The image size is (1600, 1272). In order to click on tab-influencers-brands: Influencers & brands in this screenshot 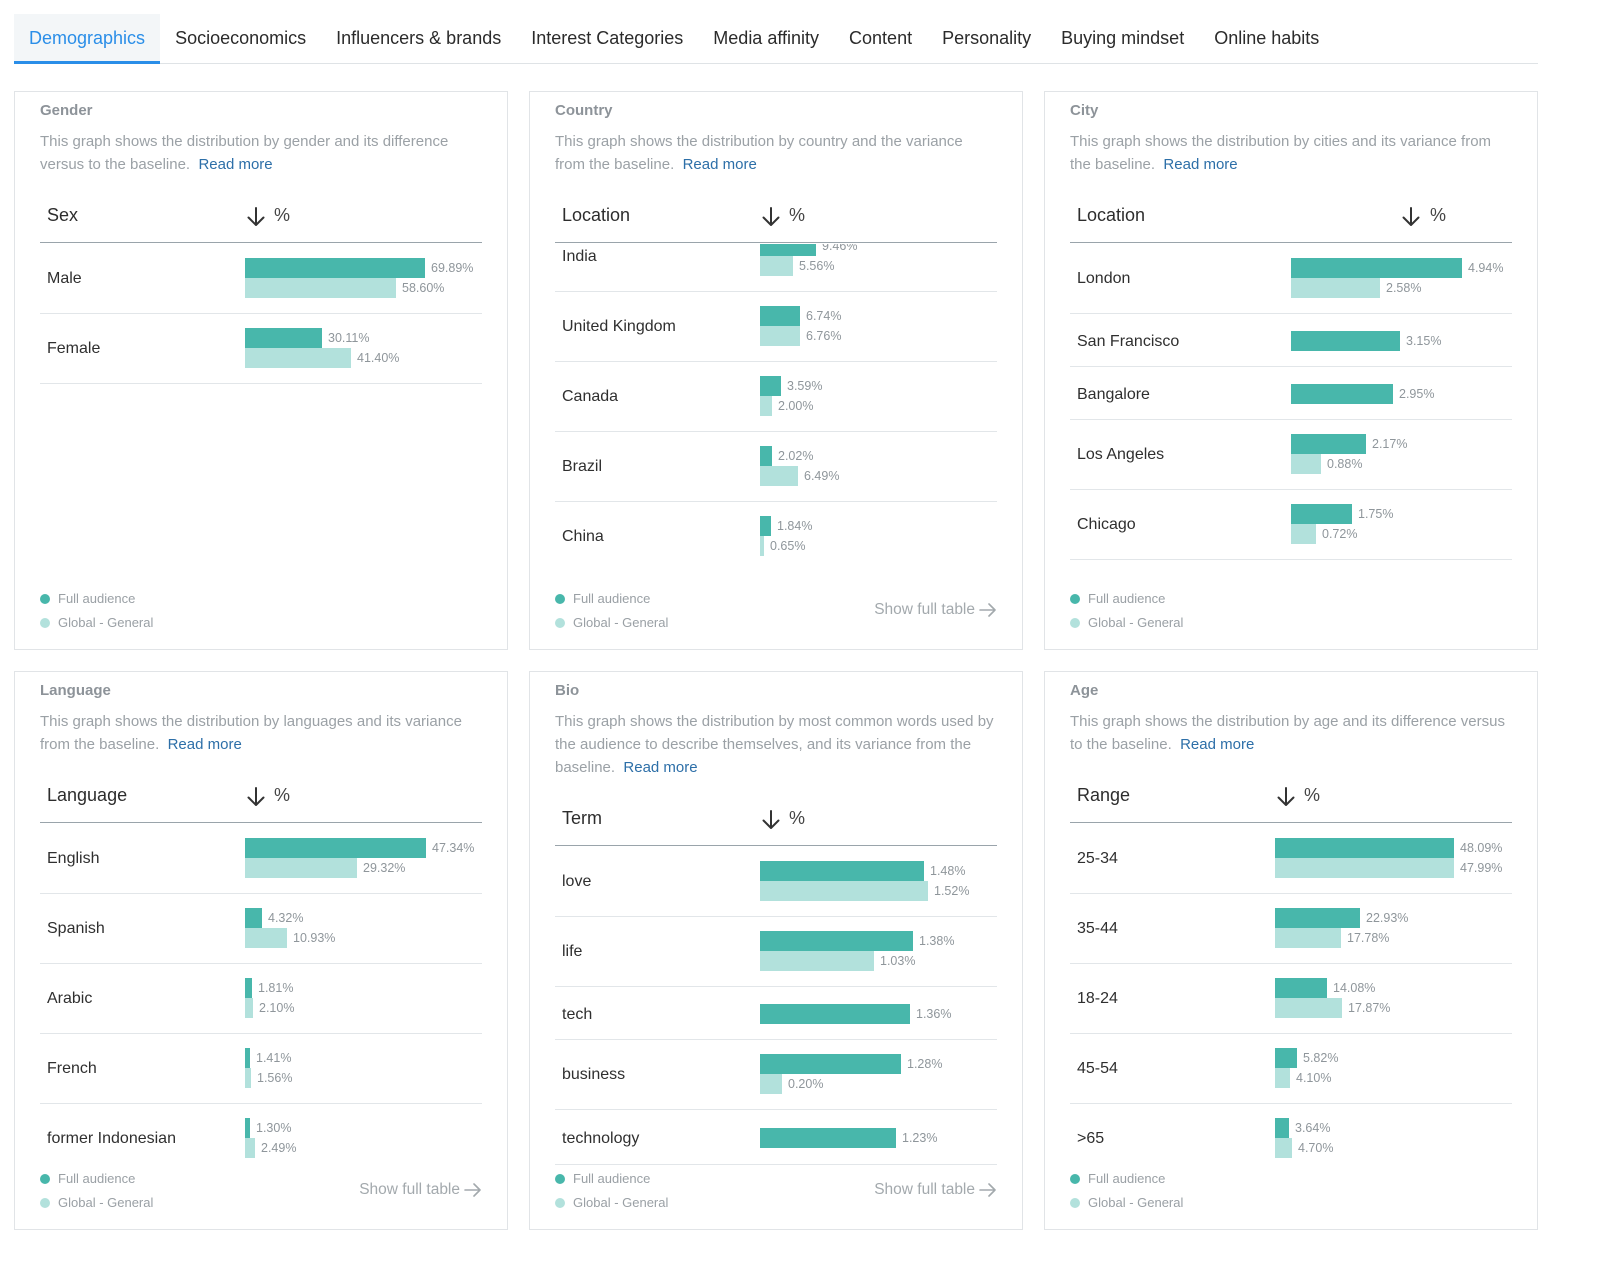, I will do `click(419, 38)`.